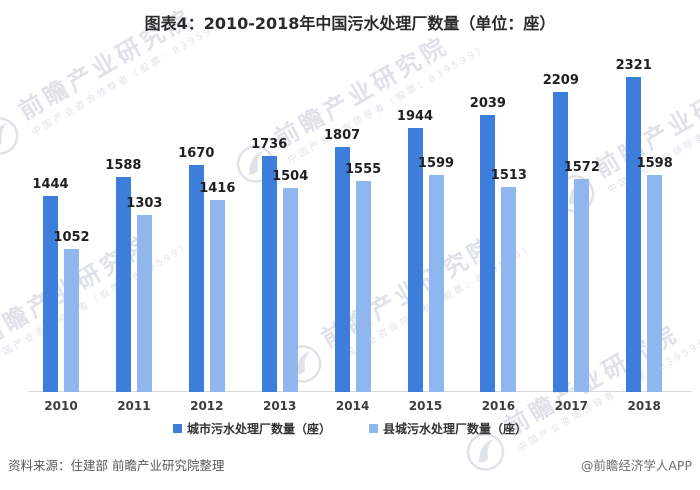 The image size is (700, 490). I want to click on footer: 资料来源：住建部 前瞻产业研究院整理 @前瞻经济学人APP, so click(350, 464).